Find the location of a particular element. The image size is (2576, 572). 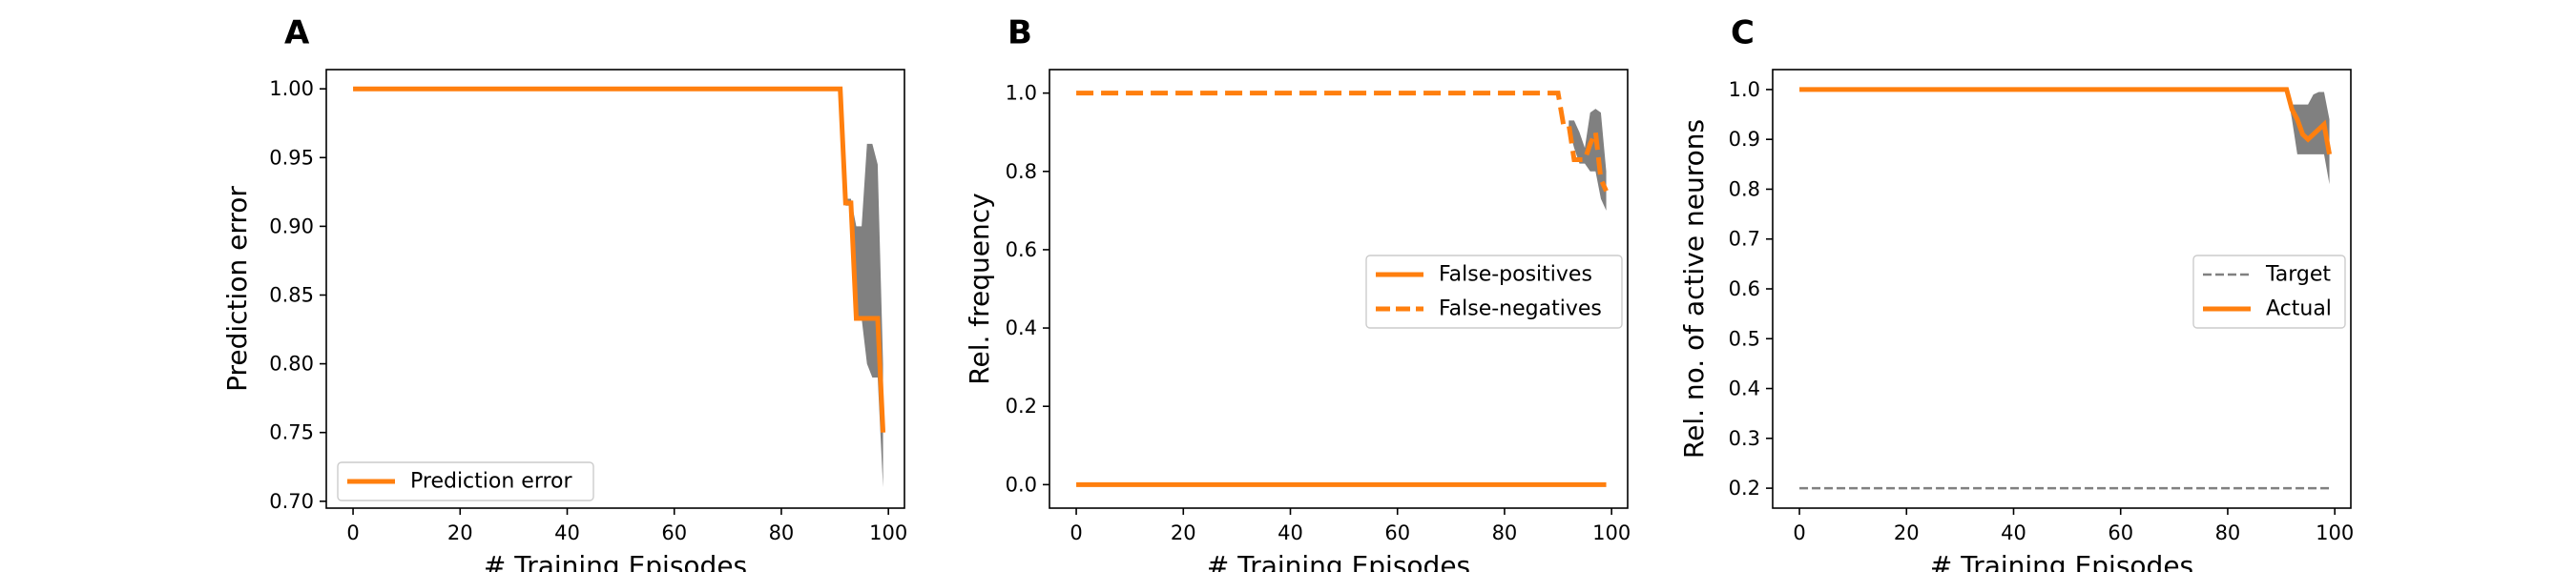

y-tick-label: 0.75 is located at coordinates (291, 433).